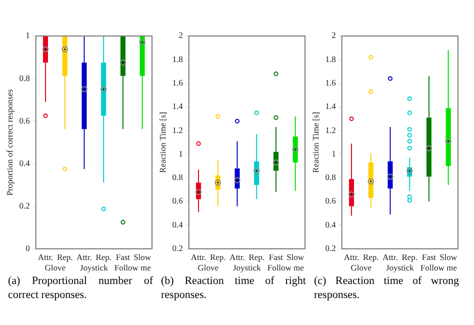  What do you see at coordinates (233, 288) in the screenshot?
I see `text: (b) Reaction time of right responses.` at bounding box center [233, 288].